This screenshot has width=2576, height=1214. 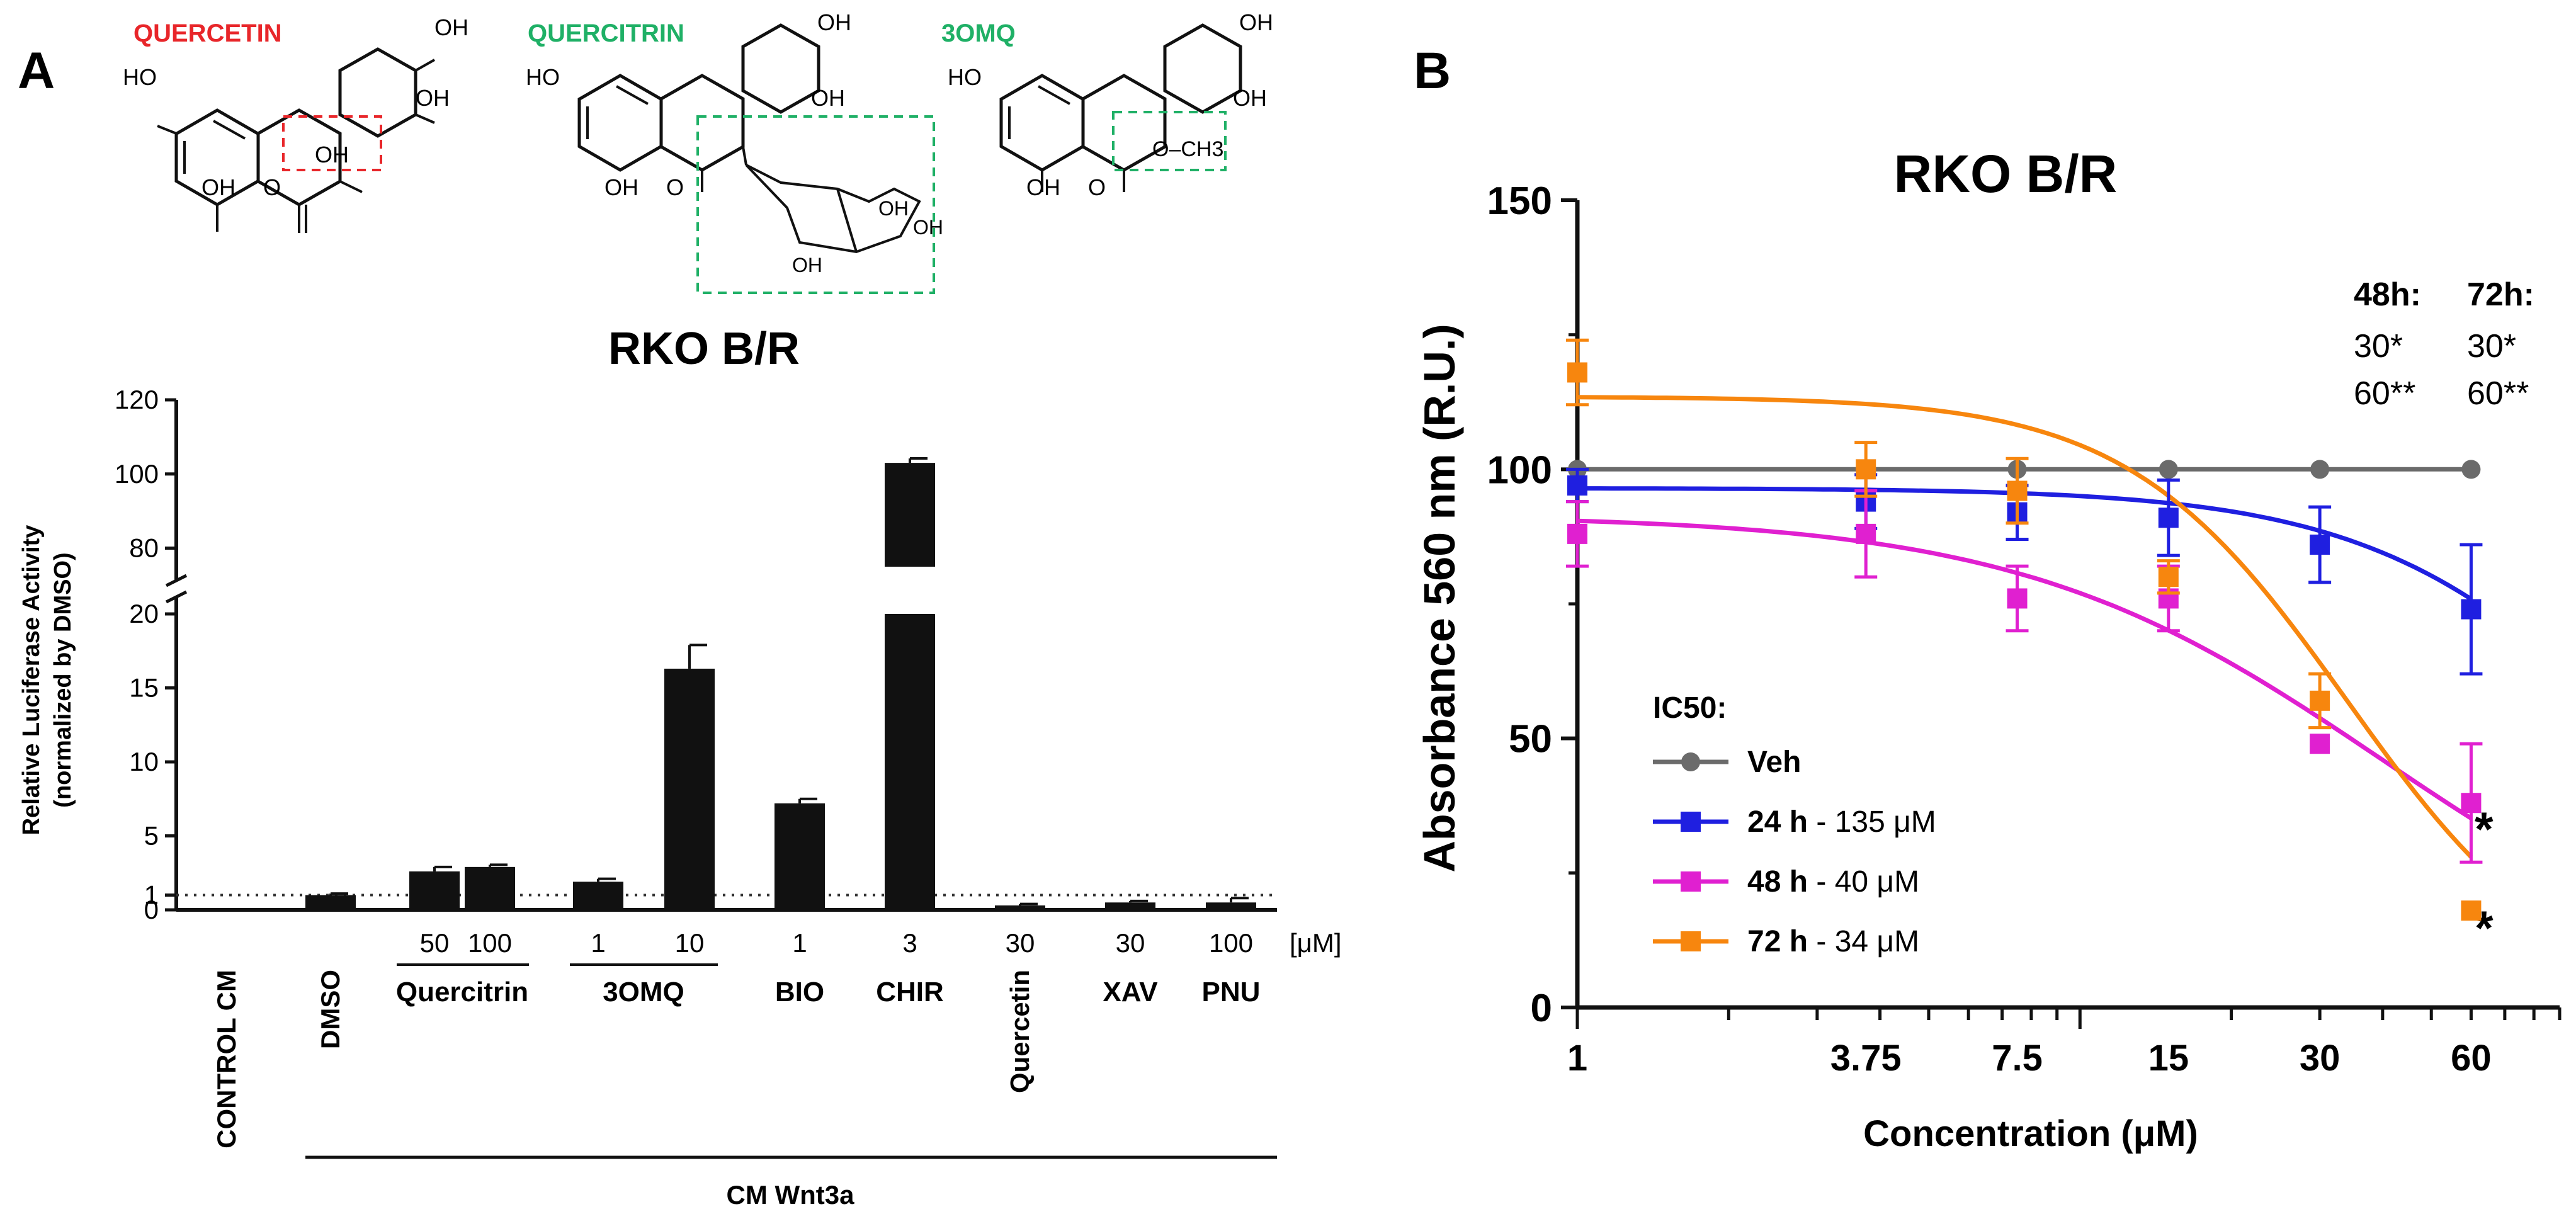 What do you see at coordinates (799, 992) in the screenshot?
I see `bar-category-label: BIO` at bounding box center [799, 992].